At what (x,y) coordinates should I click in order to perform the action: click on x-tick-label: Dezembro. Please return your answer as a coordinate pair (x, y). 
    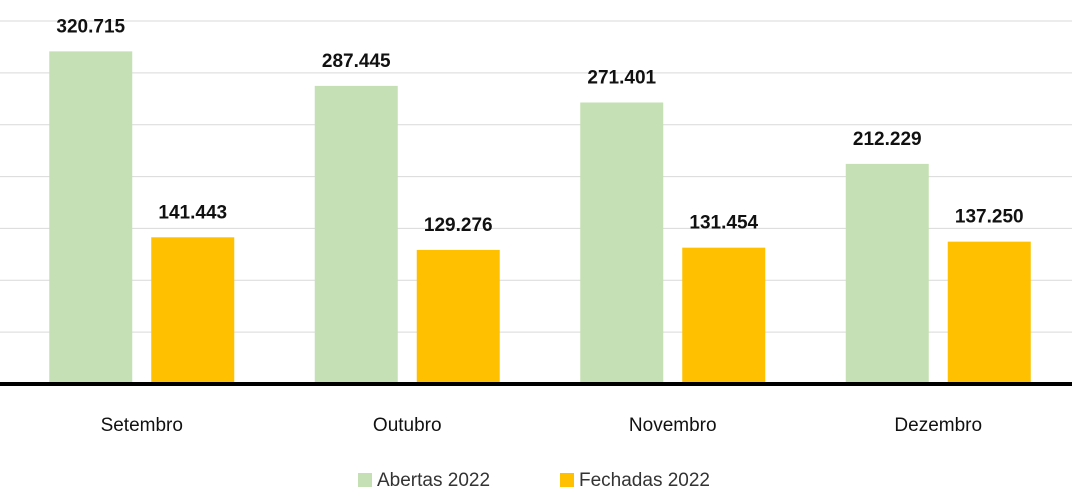
    Looking at the image, I should click on (938, 425).